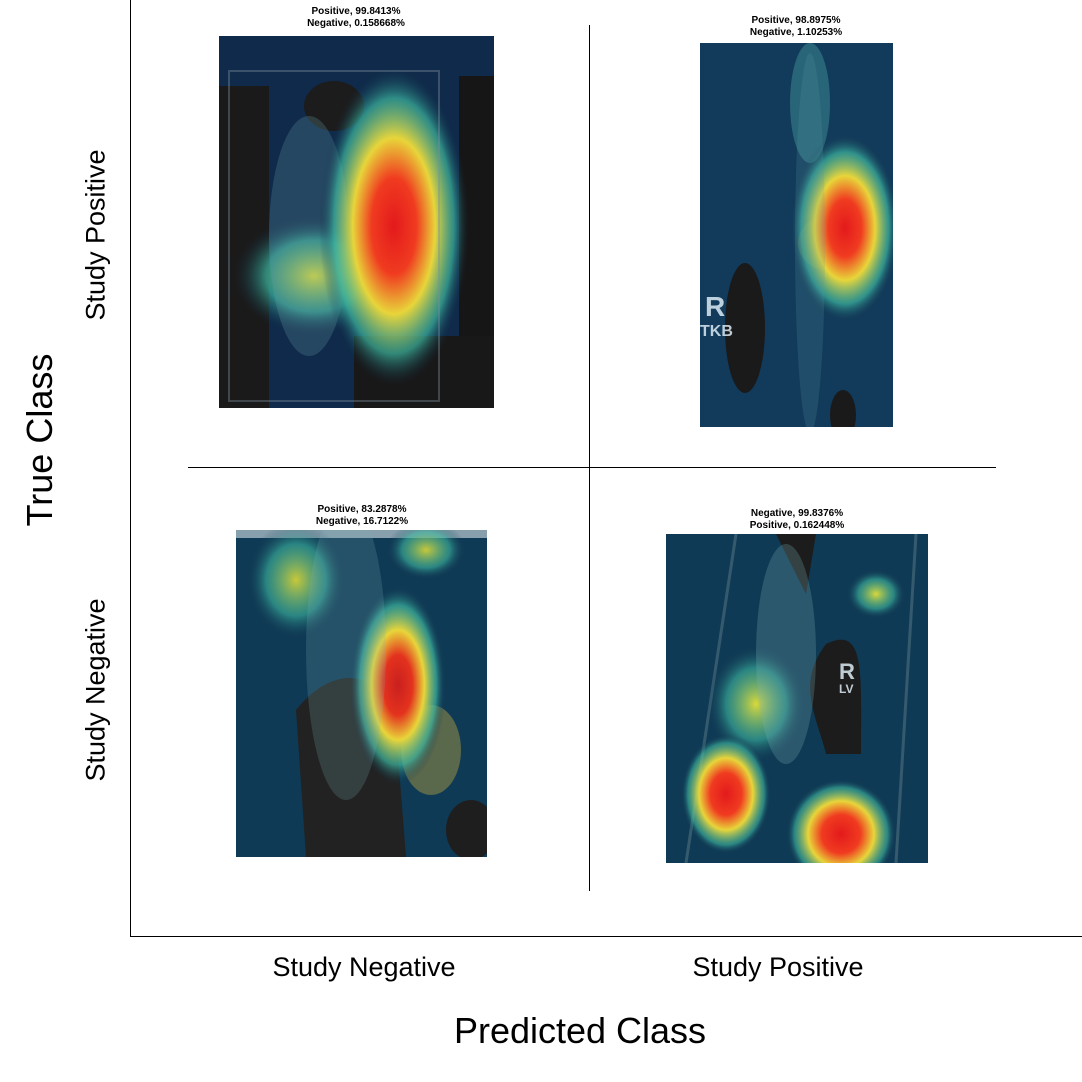  What do you see at coordinates (39, 440) in the screenshot?
I see `y-axis-title: True Class` at bounding box center [39, 440].